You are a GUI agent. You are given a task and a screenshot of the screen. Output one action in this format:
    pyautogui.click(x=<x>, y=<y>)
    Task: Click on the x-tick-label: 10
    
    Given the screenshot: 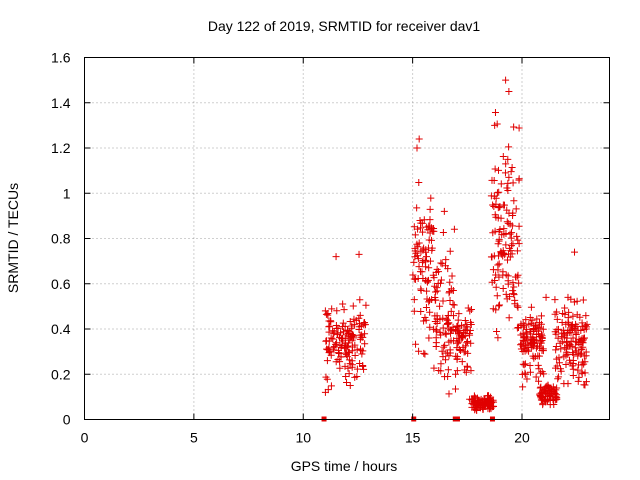 What is the action you would take?
    pyautogui.click(x=303, y=438)
    